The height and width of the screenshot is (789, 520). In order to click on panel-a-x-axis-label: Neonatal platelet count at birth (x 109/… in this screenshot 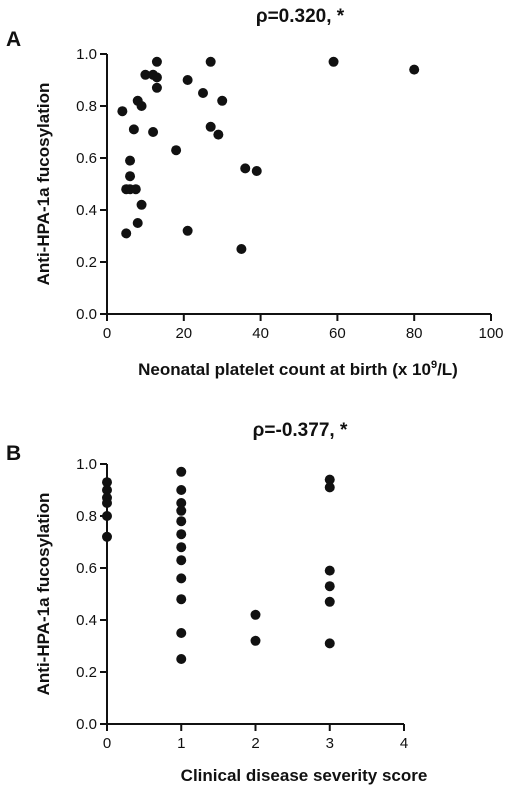, I will do `click(298, 369)`.